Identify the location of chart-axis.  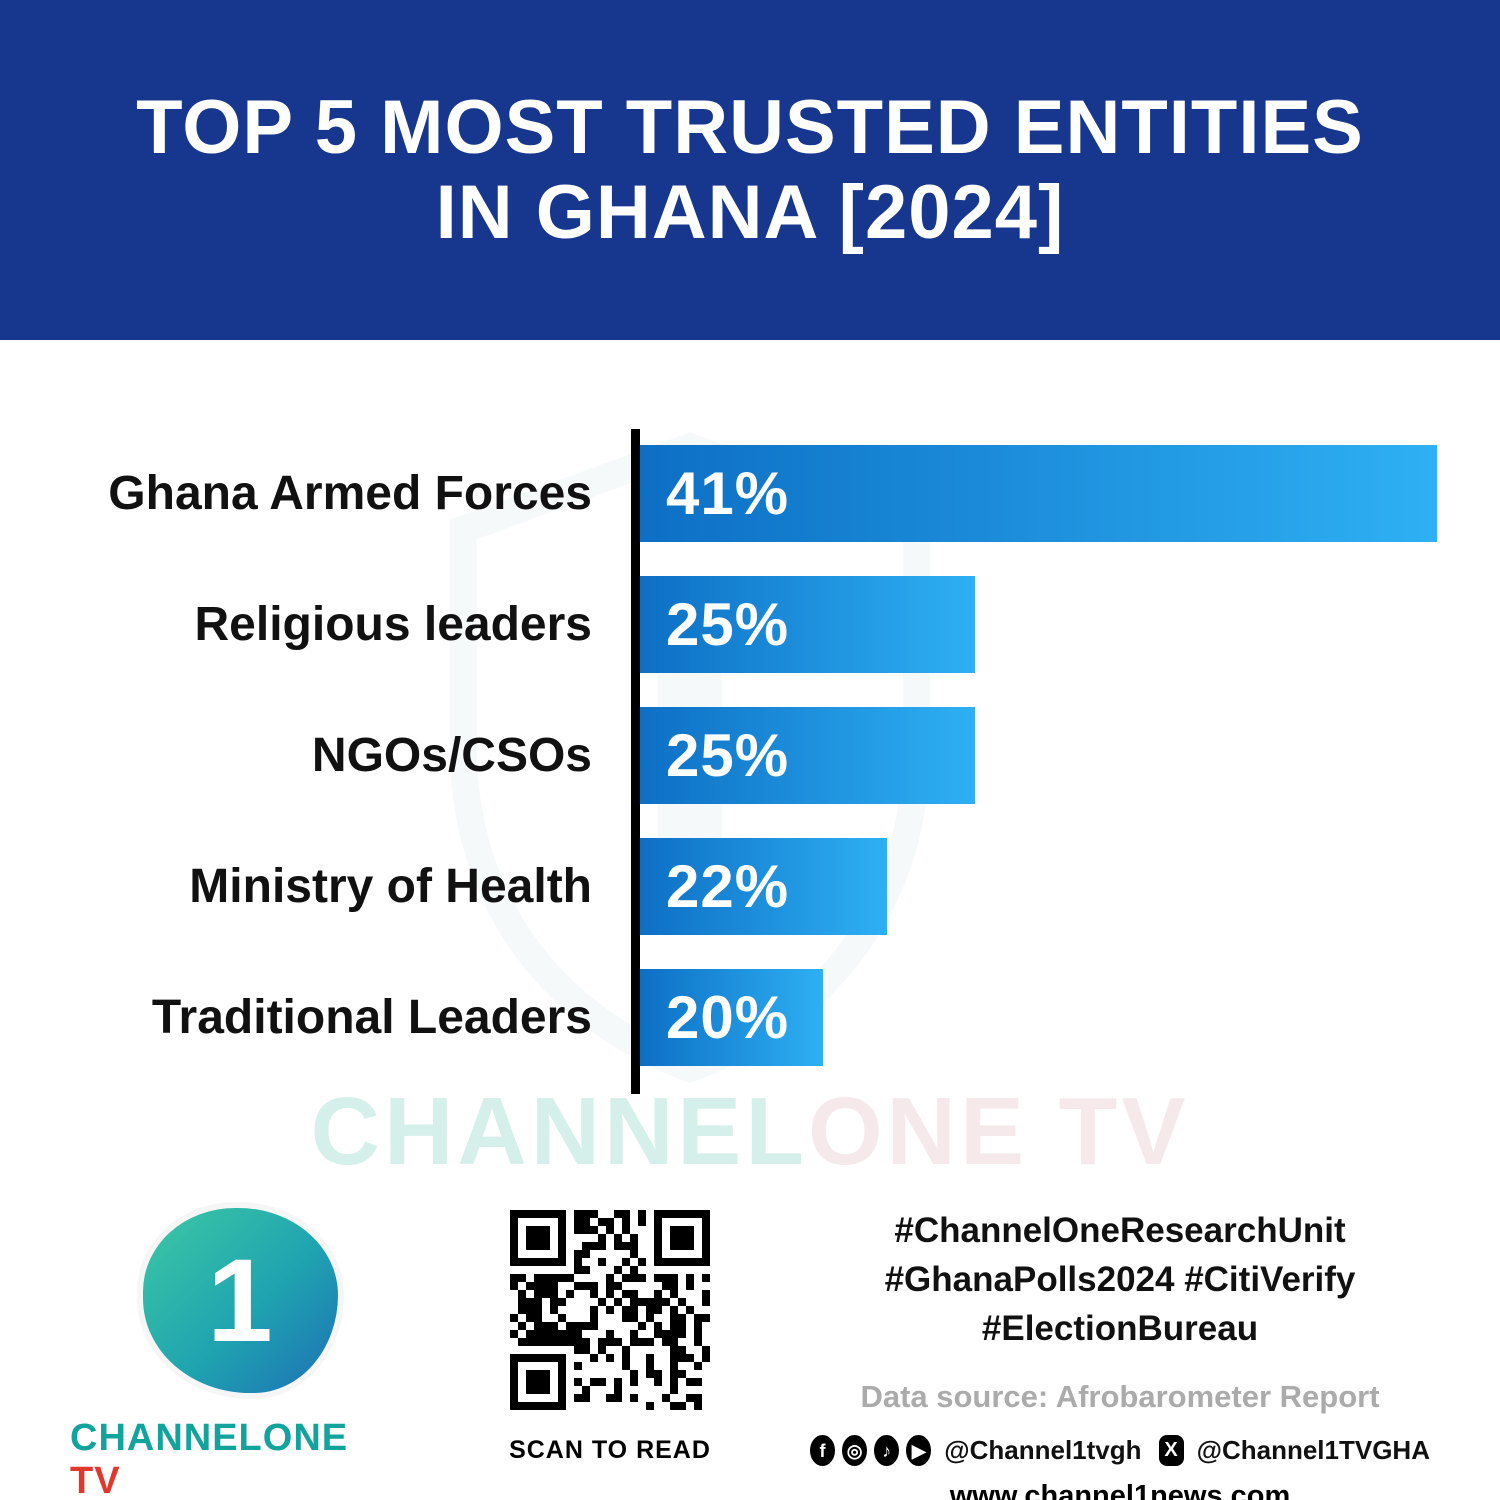
(635, 761).